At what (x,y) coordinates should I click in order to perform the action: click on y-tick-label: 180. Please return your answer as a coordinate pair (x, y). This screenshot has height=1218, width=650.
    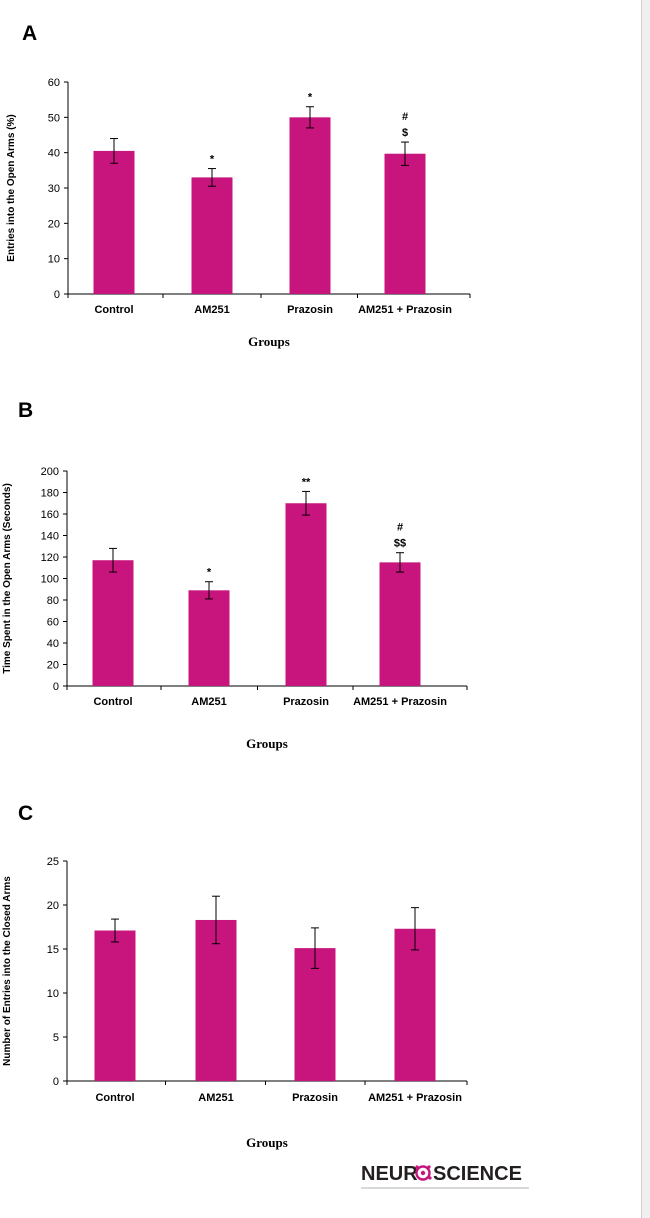
    Looking at the image, I should click on (50, 494).